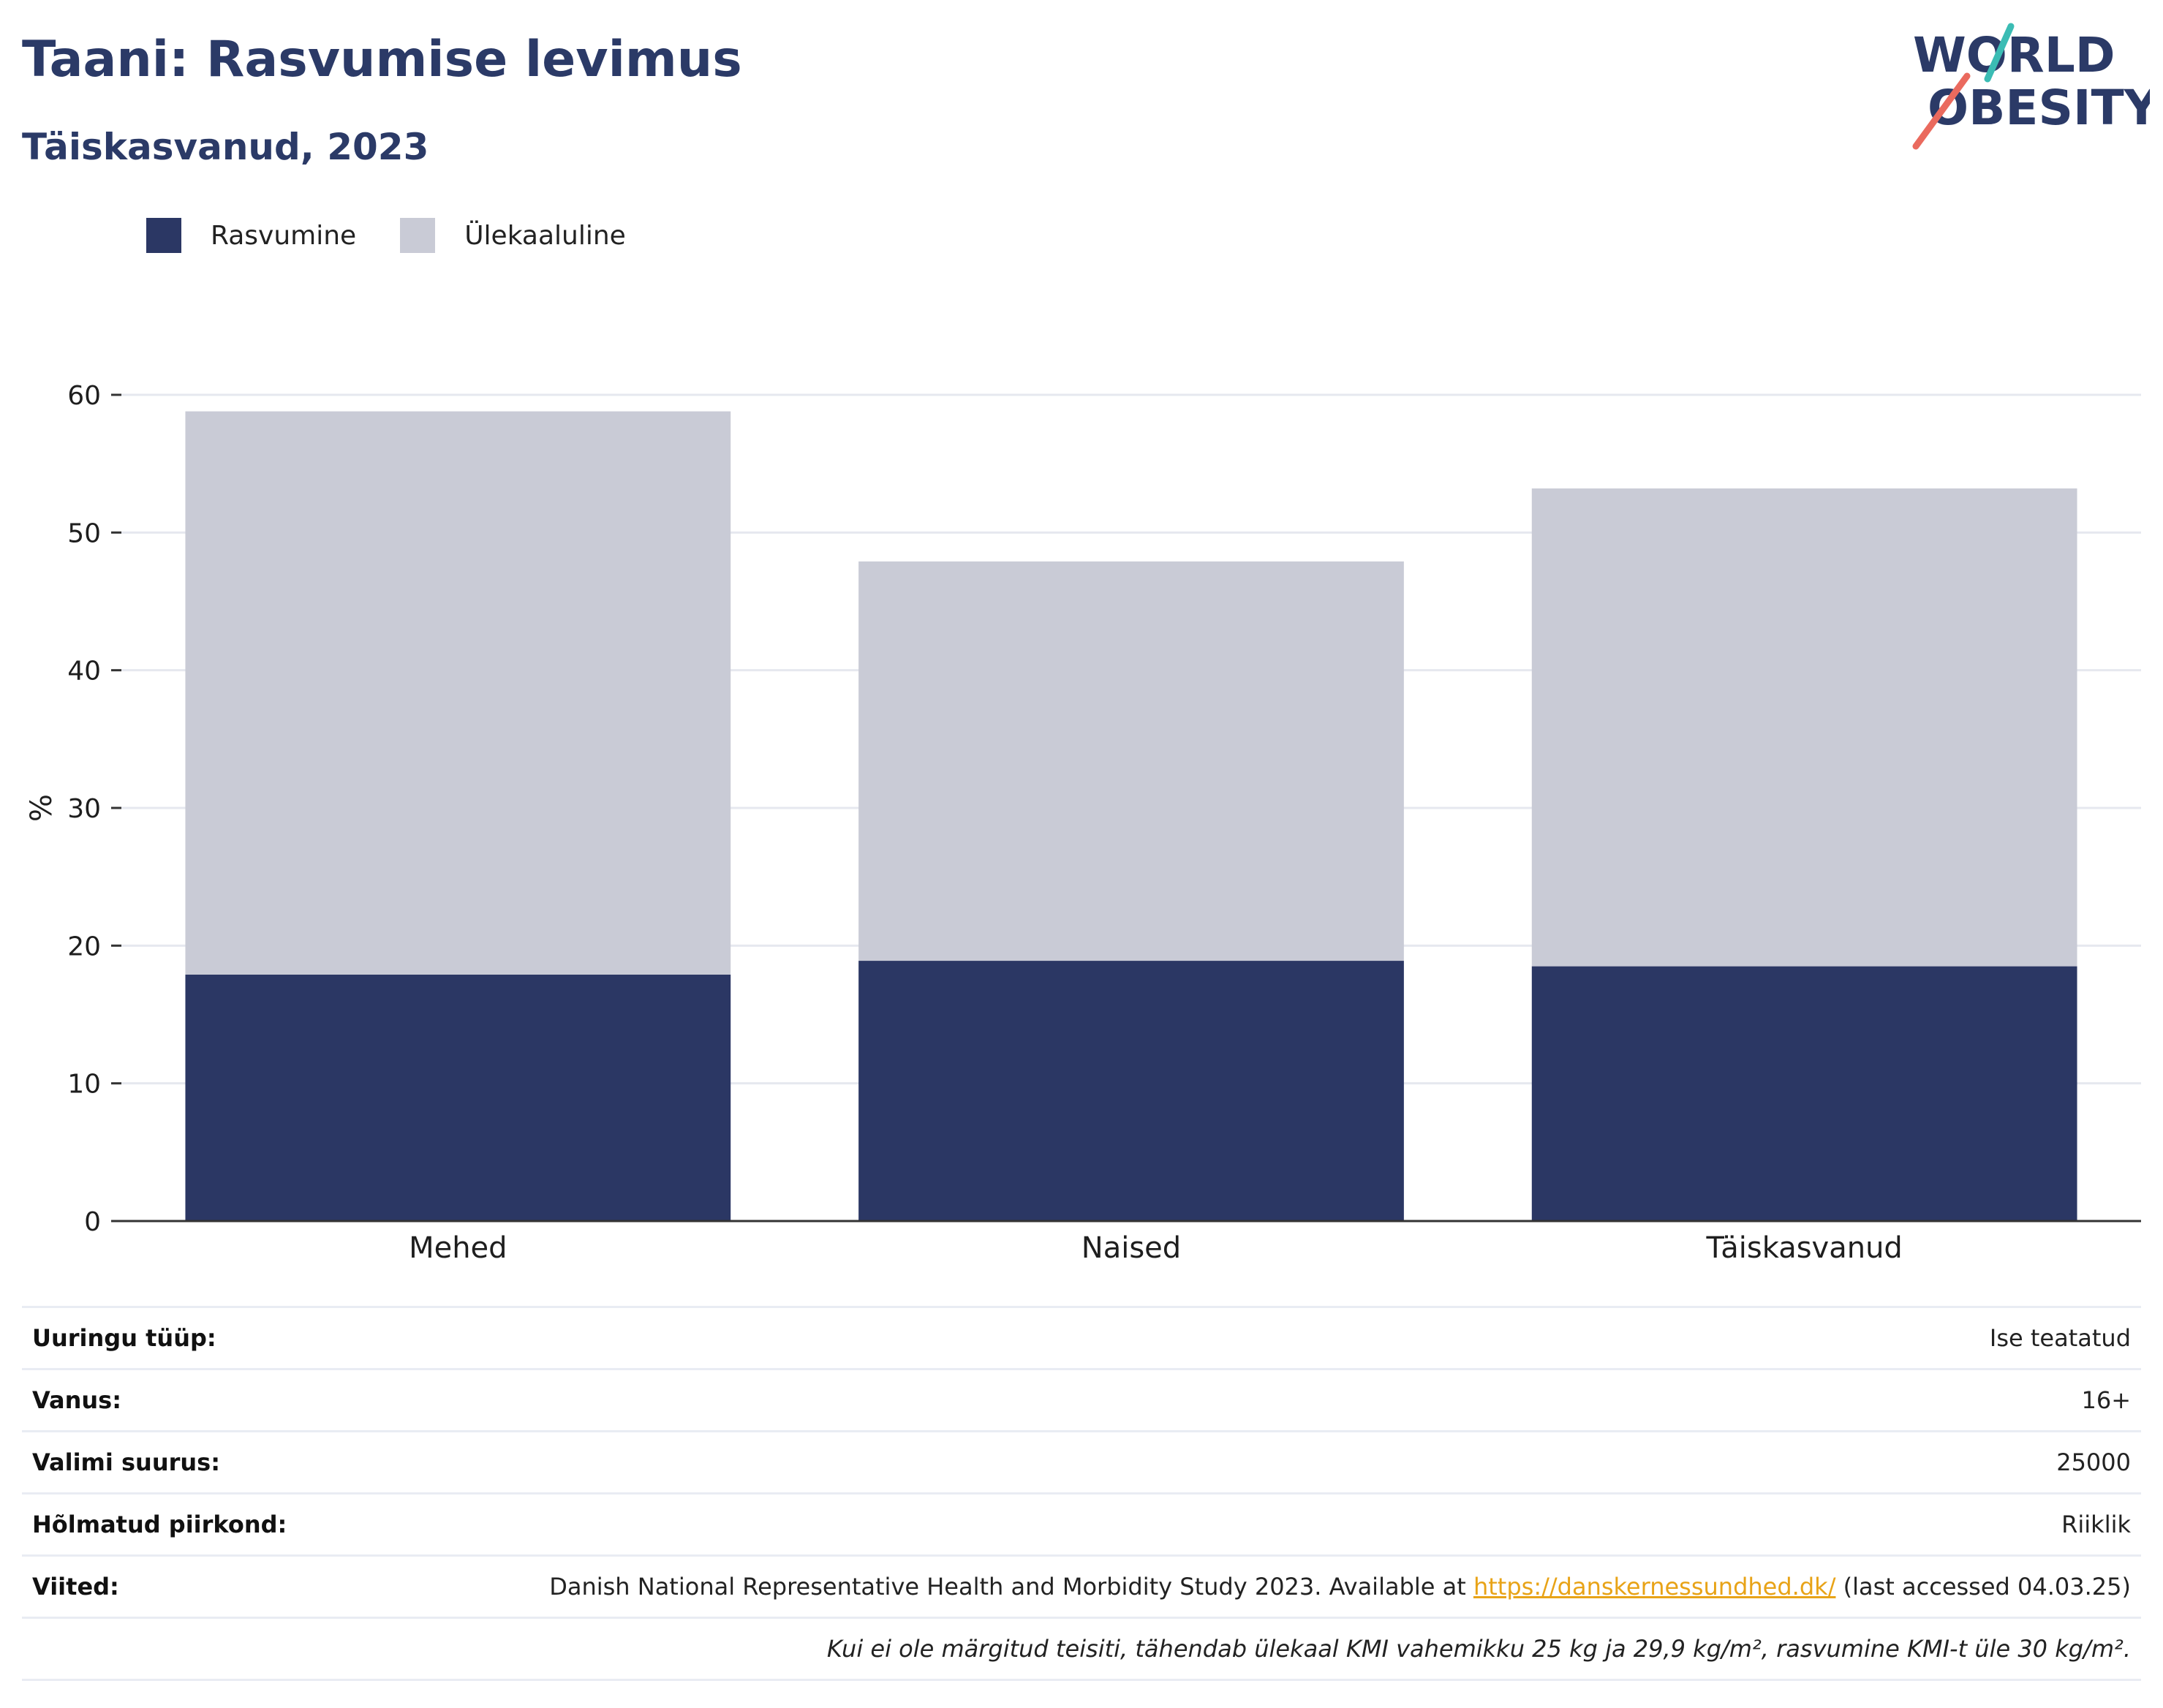 This screenshot has width=2163, height=1708. Describe the element at coordinates (76, 1587) in the screenshot. I see `references-label: Viited:` at that location.